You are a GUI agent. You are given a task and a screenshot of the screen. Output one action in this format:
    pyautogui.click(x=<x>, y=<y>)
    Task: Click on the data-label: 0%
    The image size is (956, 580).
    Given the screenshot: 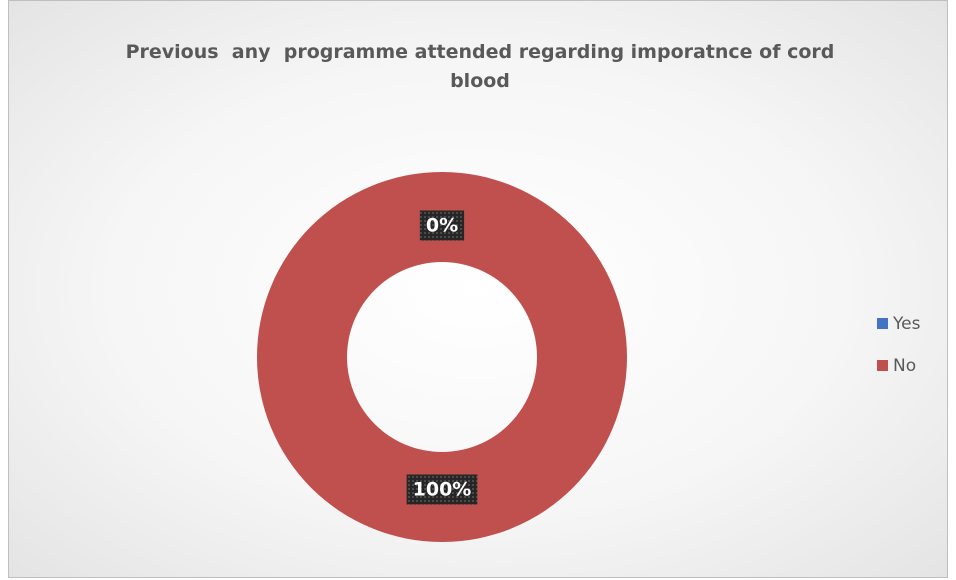 What is the action you would take?
    pyautogui.click(x=442, y=226)
    